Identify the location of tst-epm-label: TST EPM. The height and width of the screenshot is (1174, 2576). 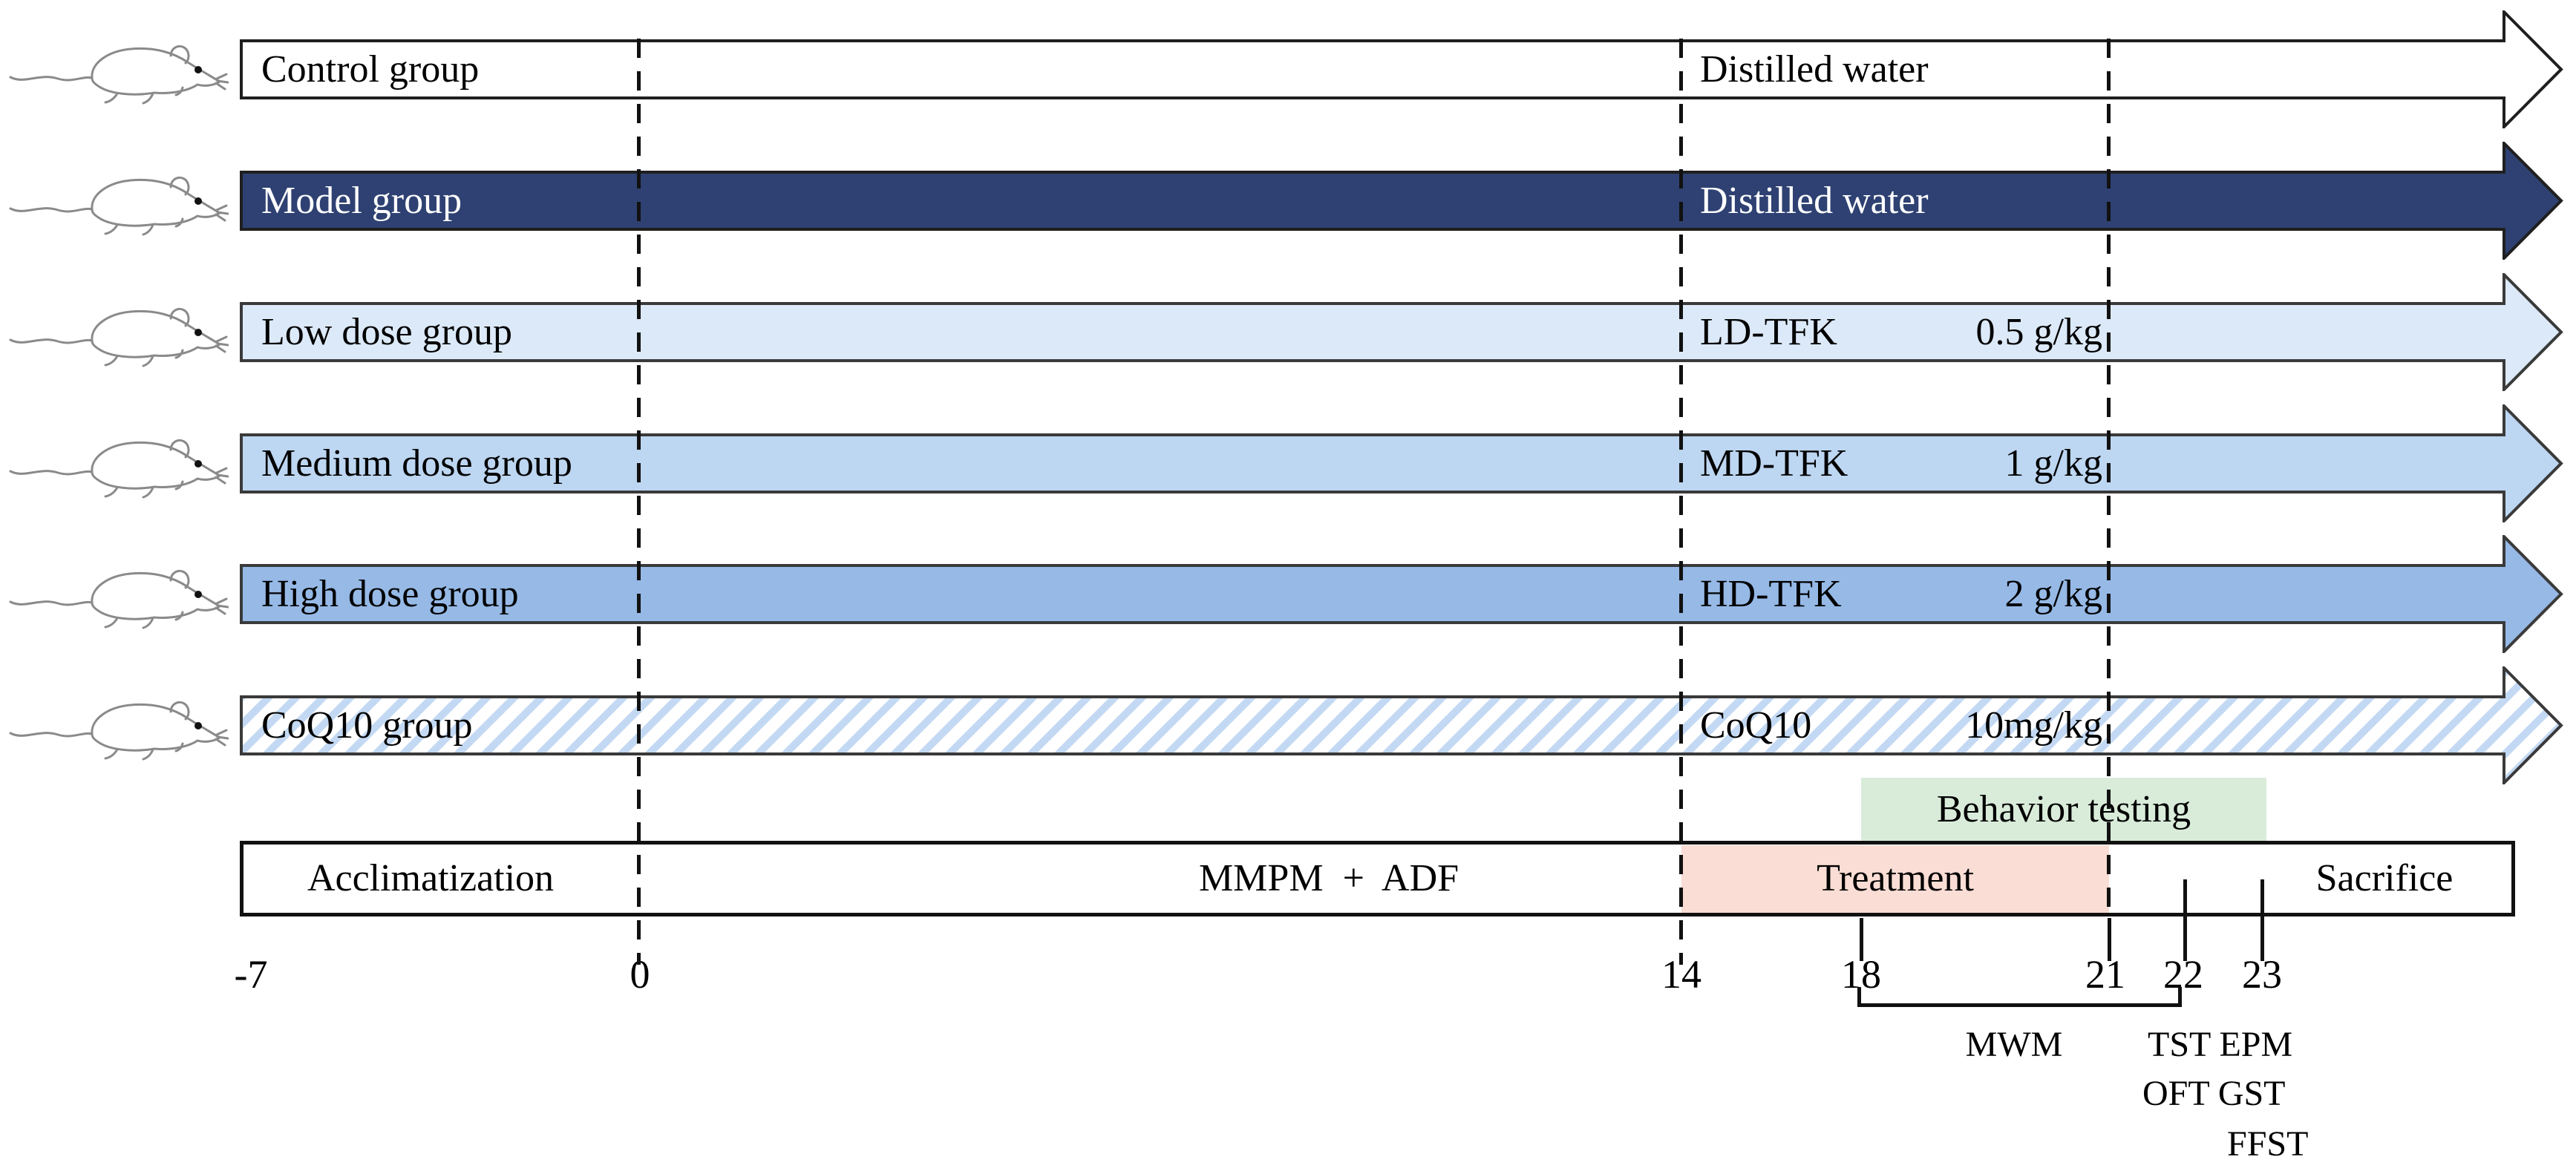
(2220, 1044).